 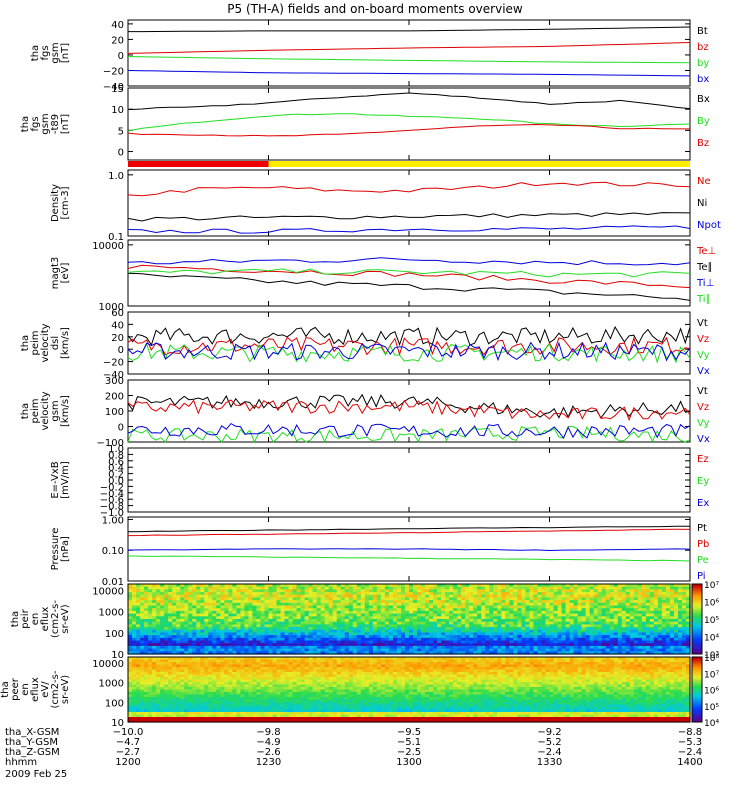 What do you see at coordinates (409, 431) in the screenshot?
I see `series-Vx` at bounding box center [409, 431].